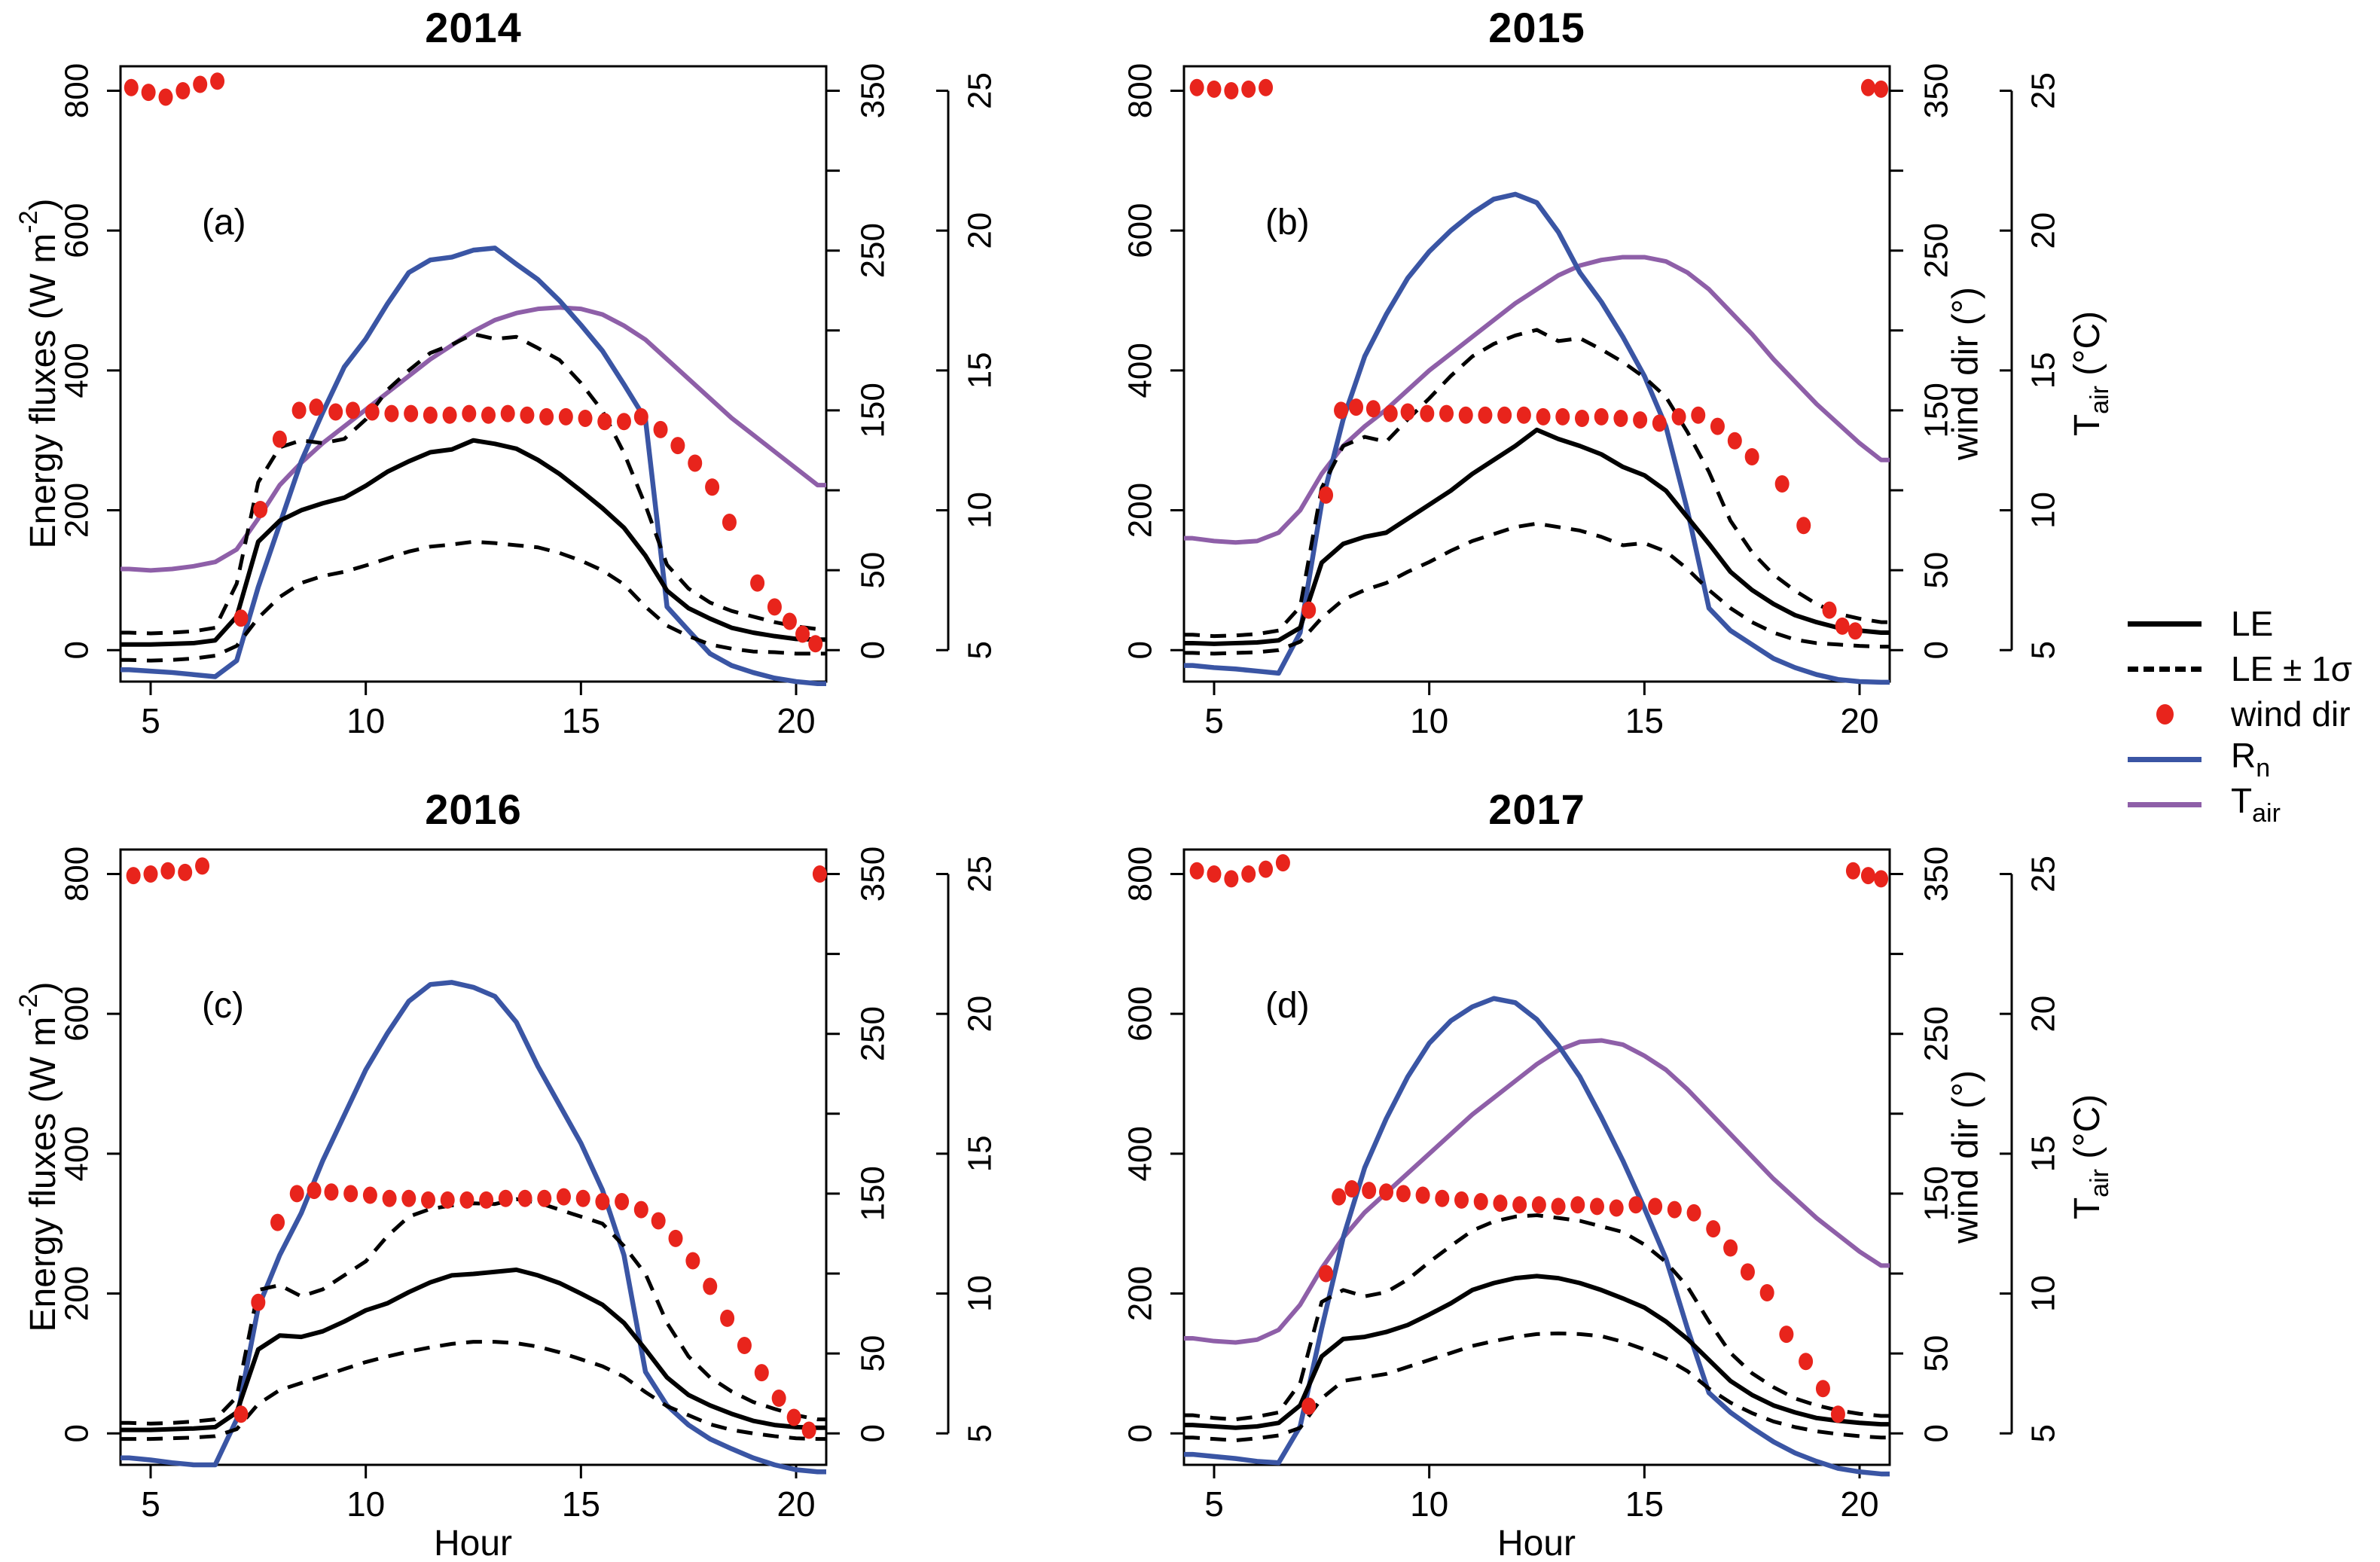 This screenshot has height=1562, width=2380. Describe the element at coordinates (1287, 223) in the screenshot. I see `panel-b-letter: (b)` at that location.